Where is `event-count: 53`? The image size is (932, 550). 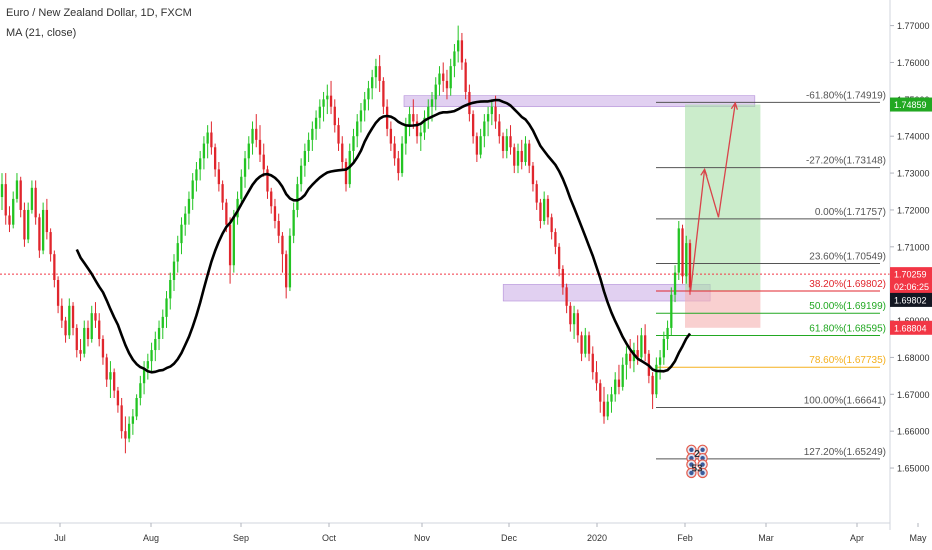 event-count: 53 is located at coordinates (697, 469).